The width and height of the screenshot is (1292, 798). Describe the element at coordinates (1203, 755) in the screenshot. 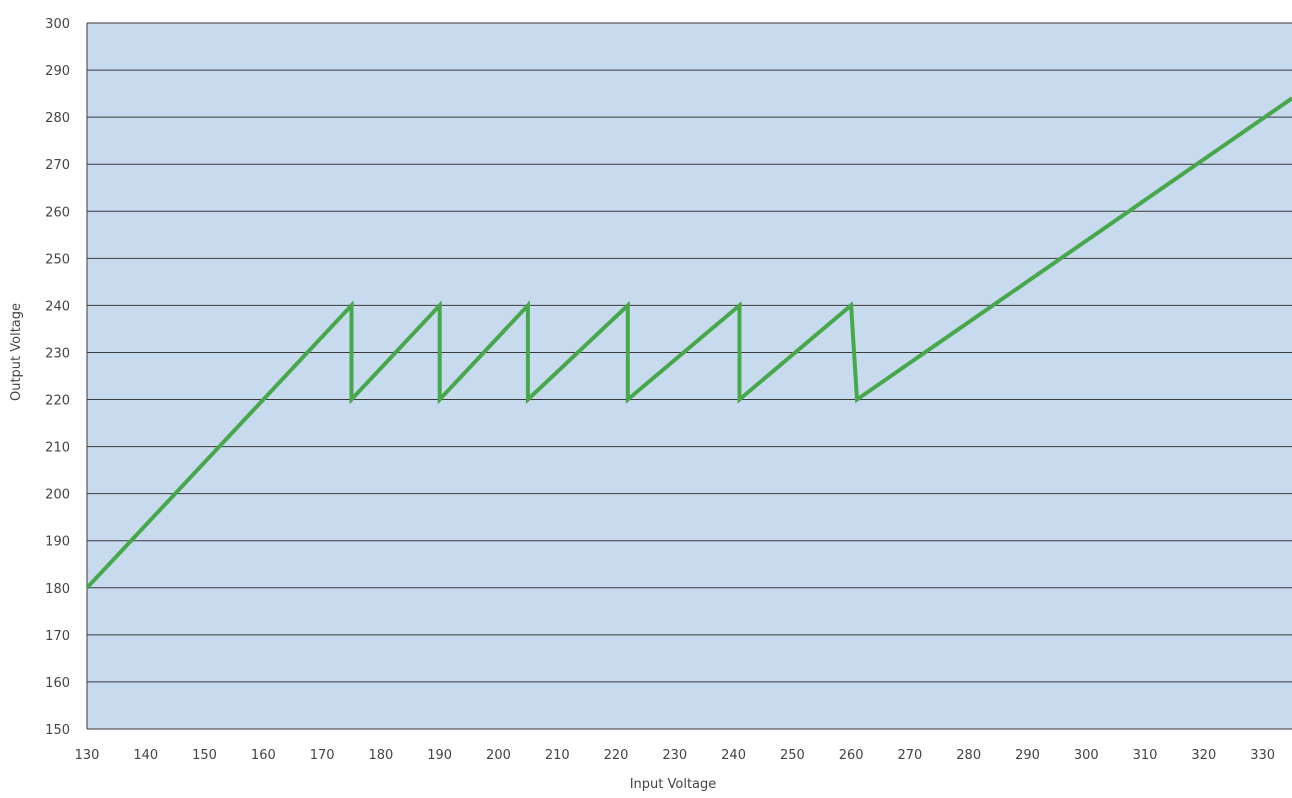

I see `x-tick-label: 320` at that location.